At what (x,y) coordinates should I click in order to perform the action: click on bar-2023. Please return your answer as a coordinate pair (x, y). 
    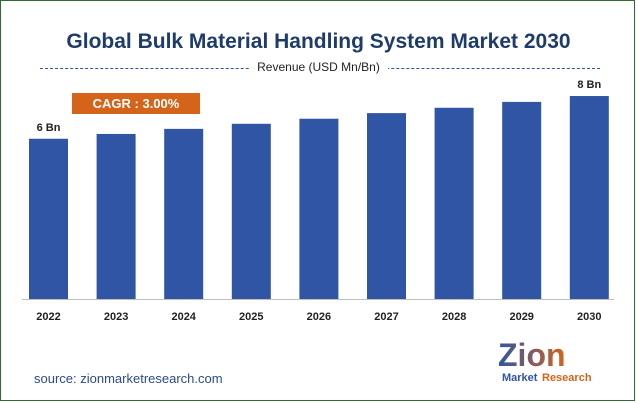
    Looking at the image, I should click on (116, 216).